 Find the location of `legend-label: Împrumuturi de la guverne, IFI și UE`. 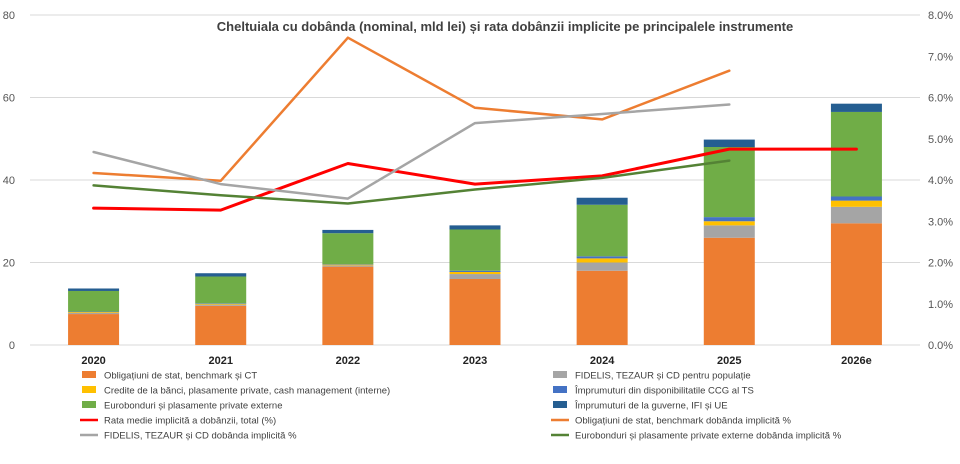

legend-label: Împrumuturi de la guverne, IFI și UE is located at coordinates (651, 406).